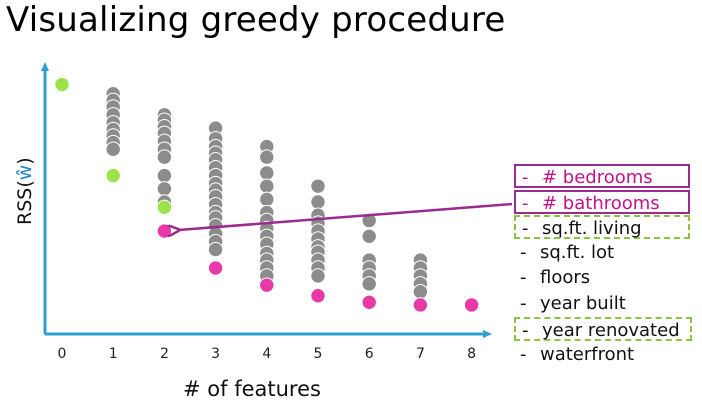  I want to click on feature-item: - # bathrooms, so click(602, 201).